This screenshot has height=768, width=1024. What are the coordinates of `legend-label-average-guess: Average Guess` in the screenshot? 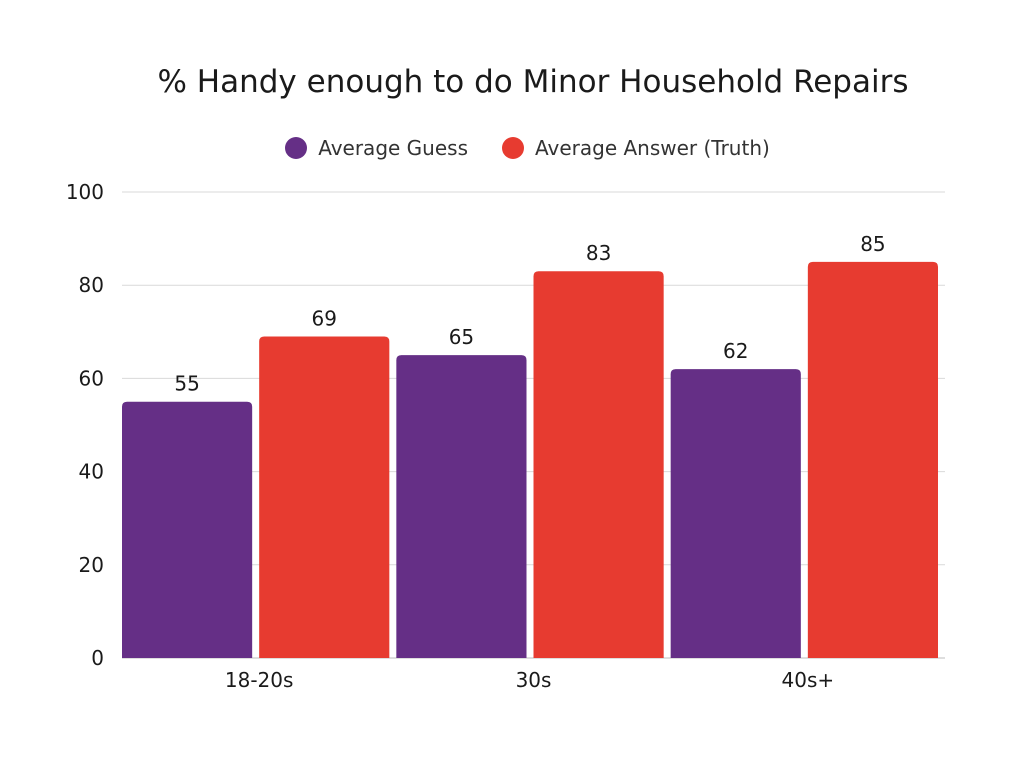 It's located at (393, 148).